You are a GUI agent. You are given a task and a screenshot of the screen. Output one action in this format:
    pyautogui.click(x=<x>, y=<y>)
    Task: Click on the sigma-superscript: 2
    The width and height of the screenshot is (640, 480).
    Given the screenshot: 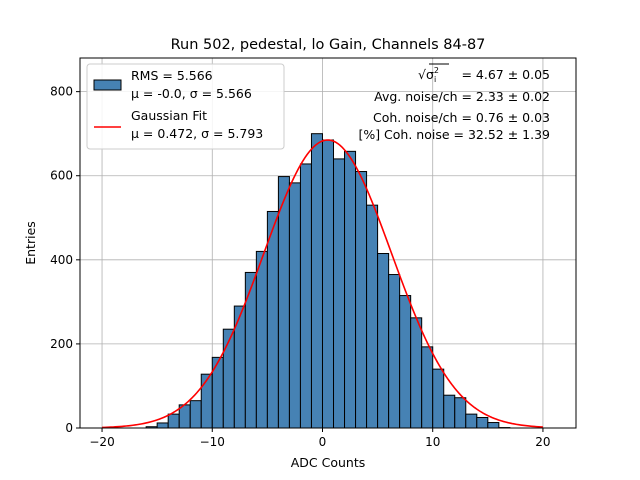 What is the action you would take?
    pyautogui.click(x=436, y=70)
    